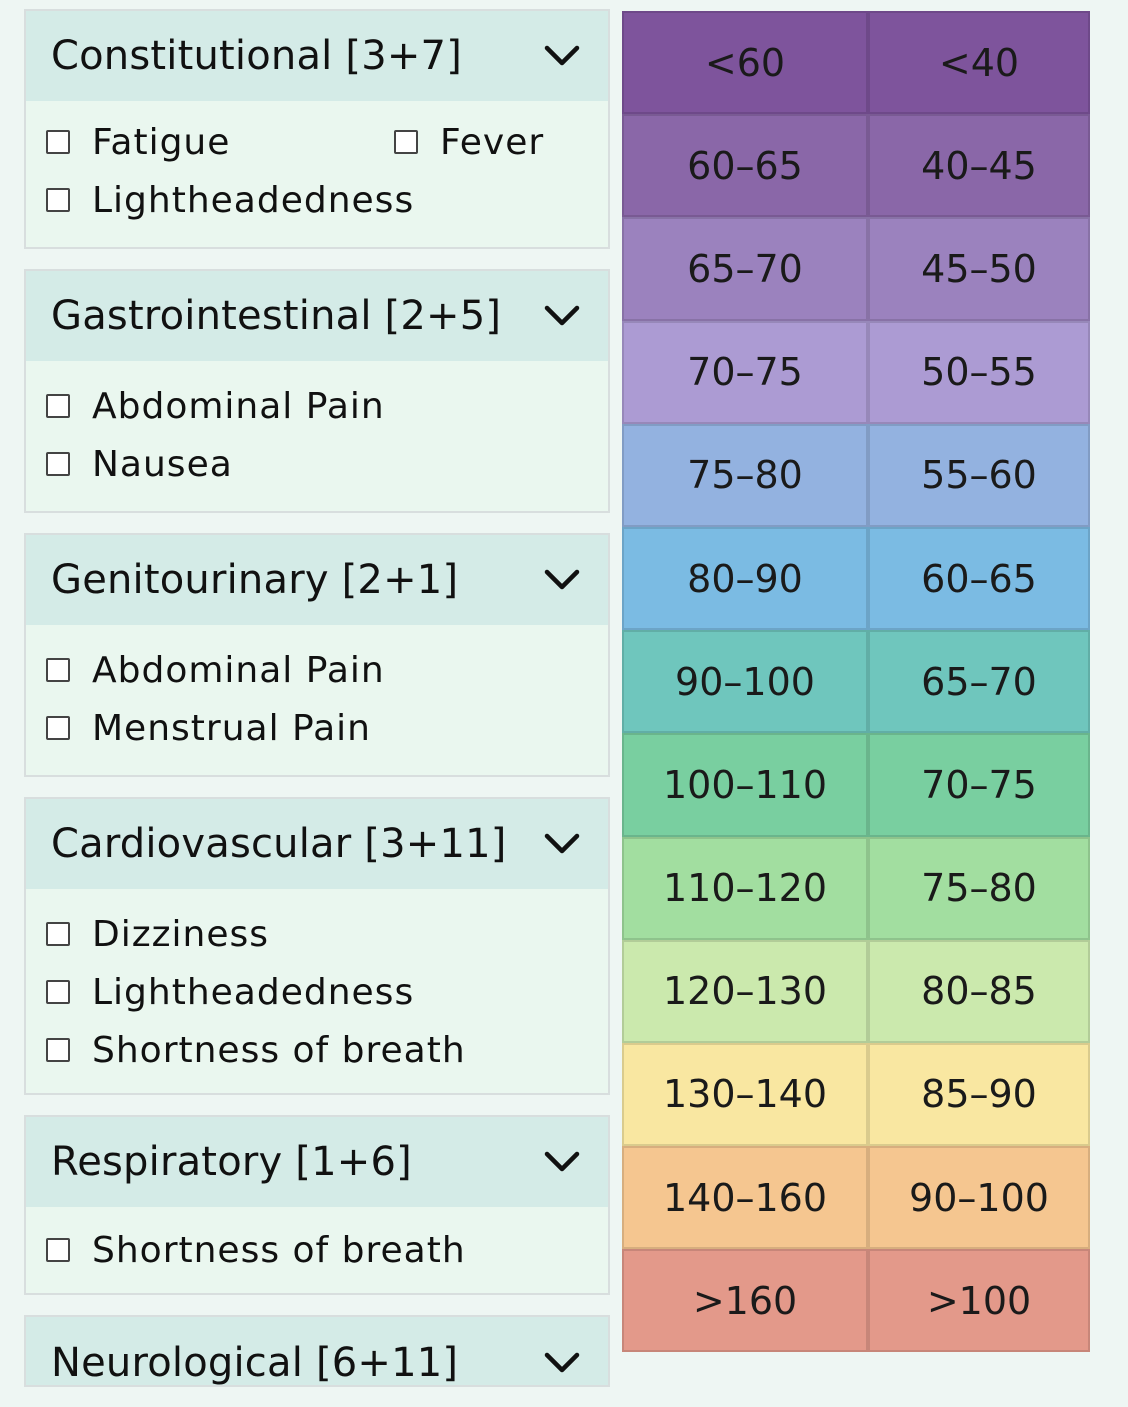 The image size is (1128, 1407). Describe the element at coordinates (162, 464) in the screenshot. I see `symptom-label: Nausea` at that location.